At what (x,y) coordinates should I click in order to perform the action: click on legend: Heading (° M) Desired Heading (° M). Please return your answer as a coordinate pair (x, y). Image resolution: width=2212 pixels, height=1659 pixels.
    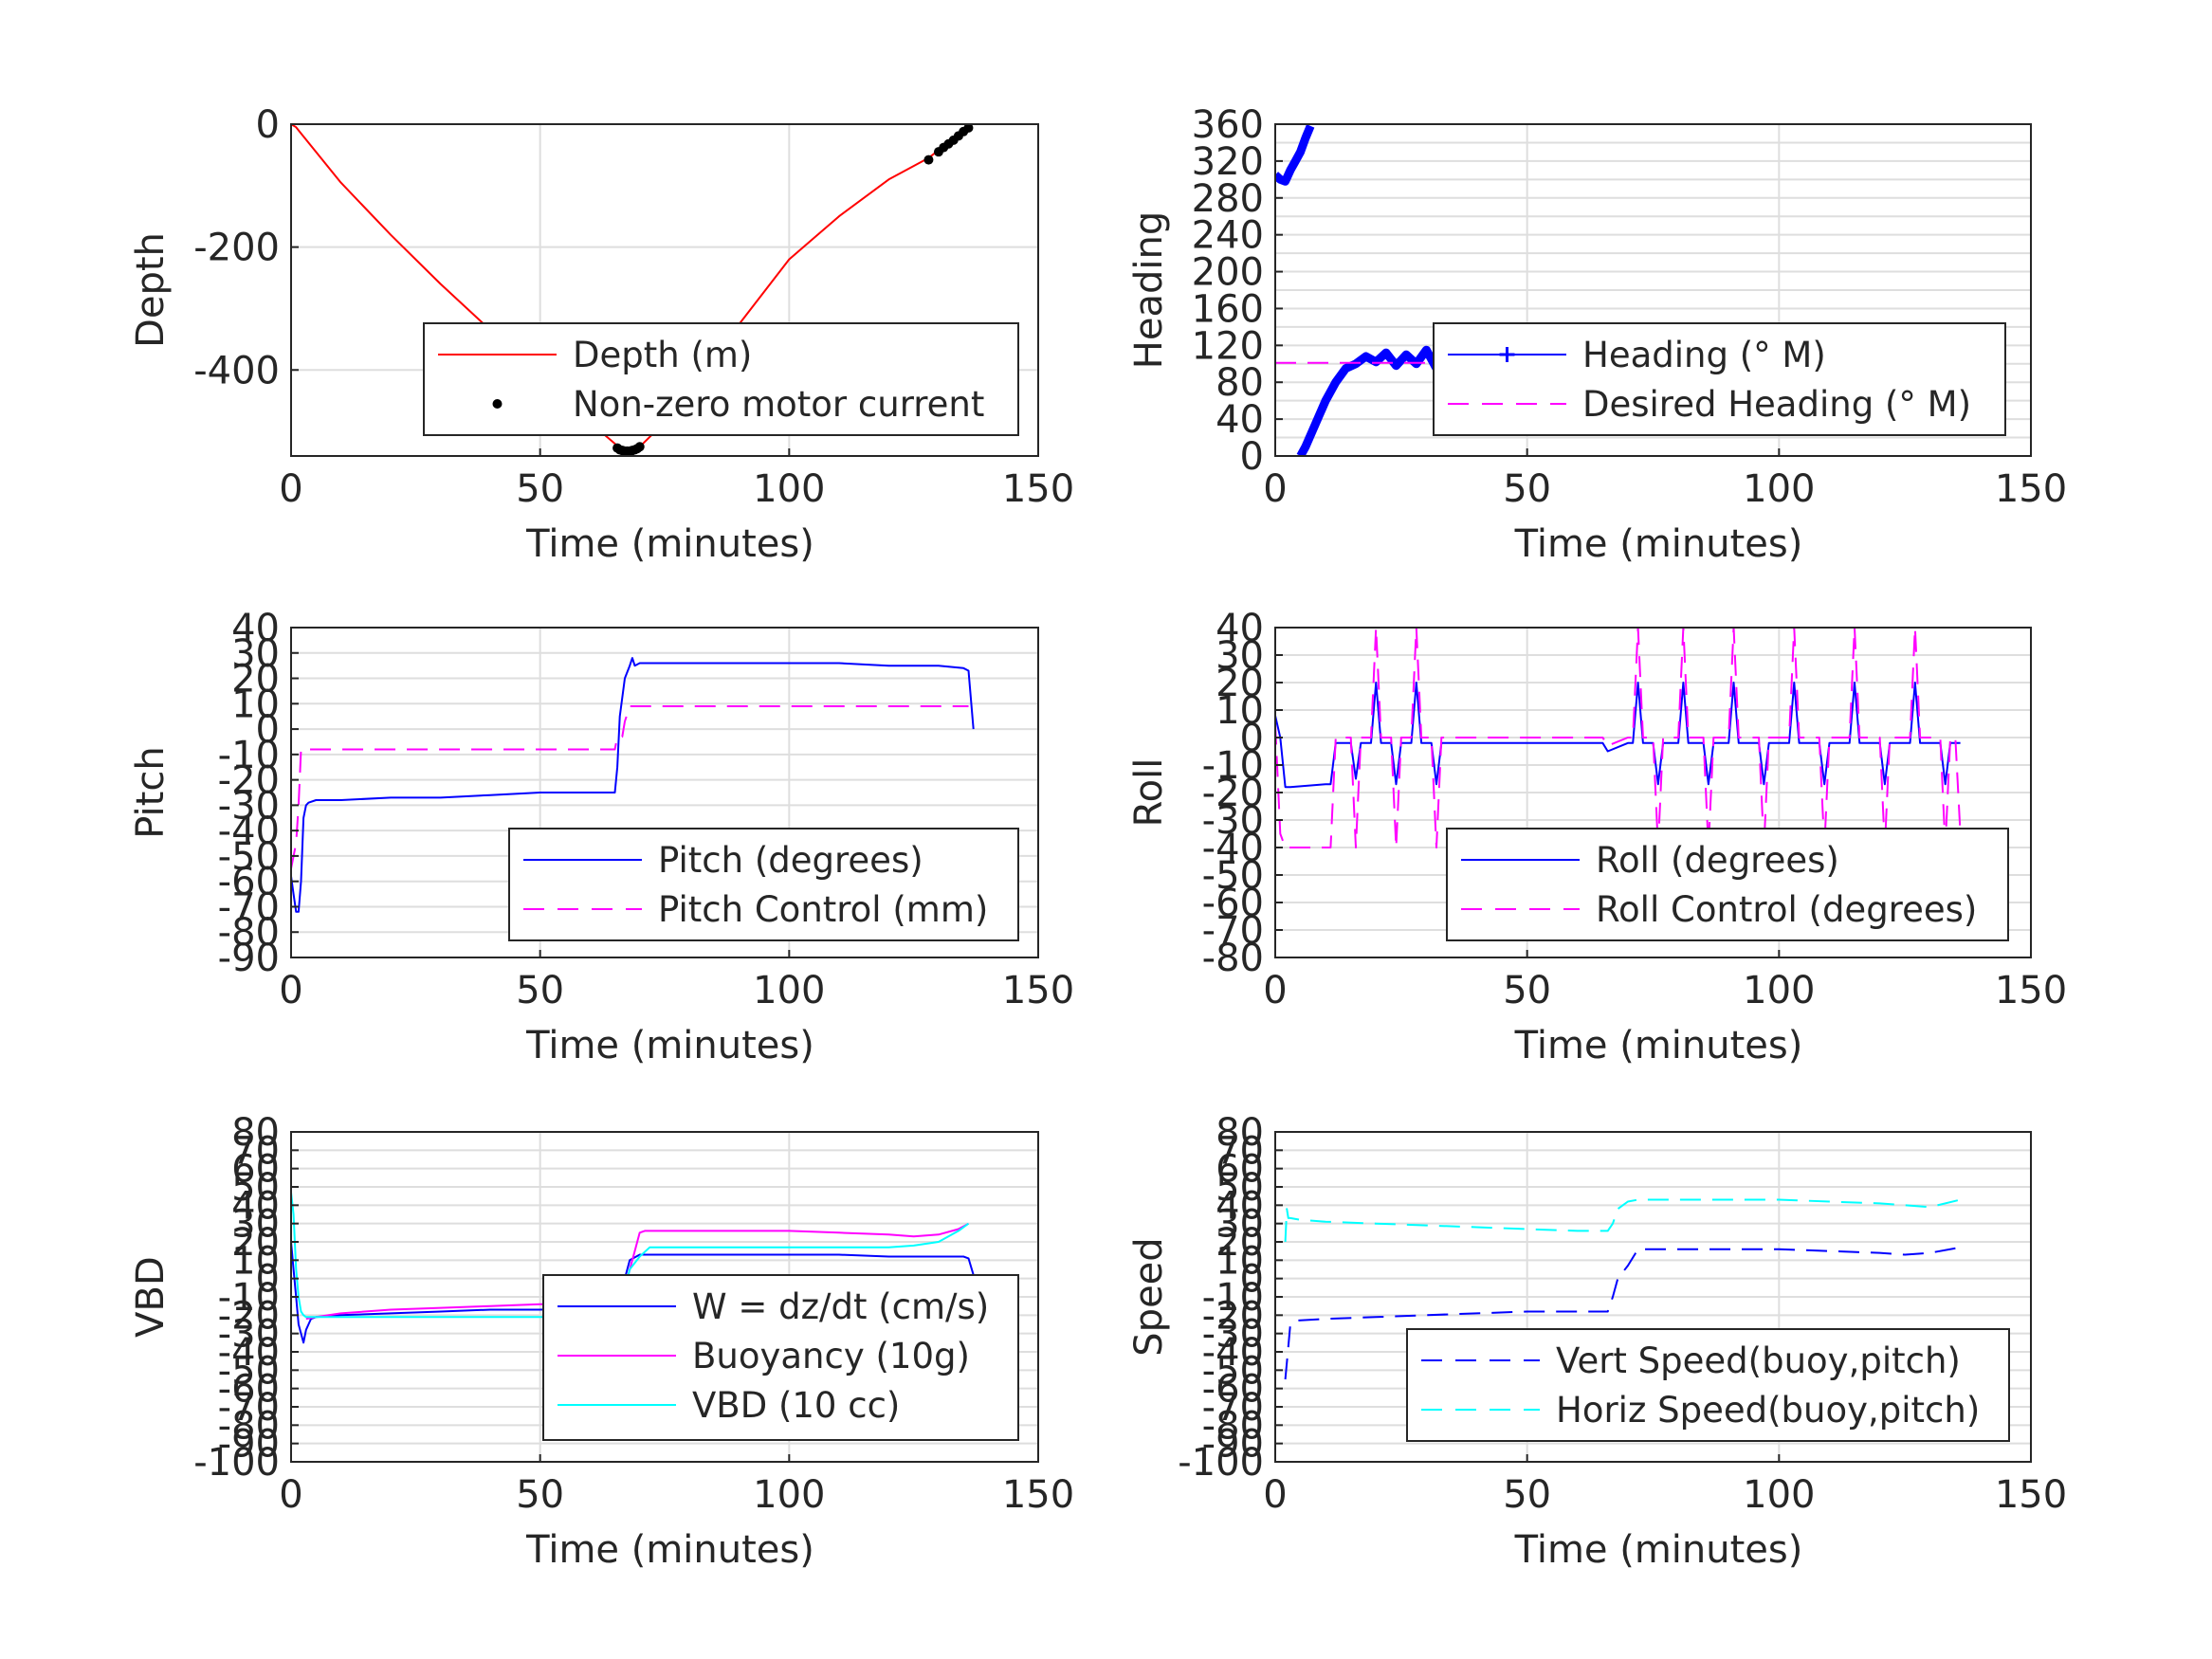
    Looking at the image, I should click on (1719, 379).